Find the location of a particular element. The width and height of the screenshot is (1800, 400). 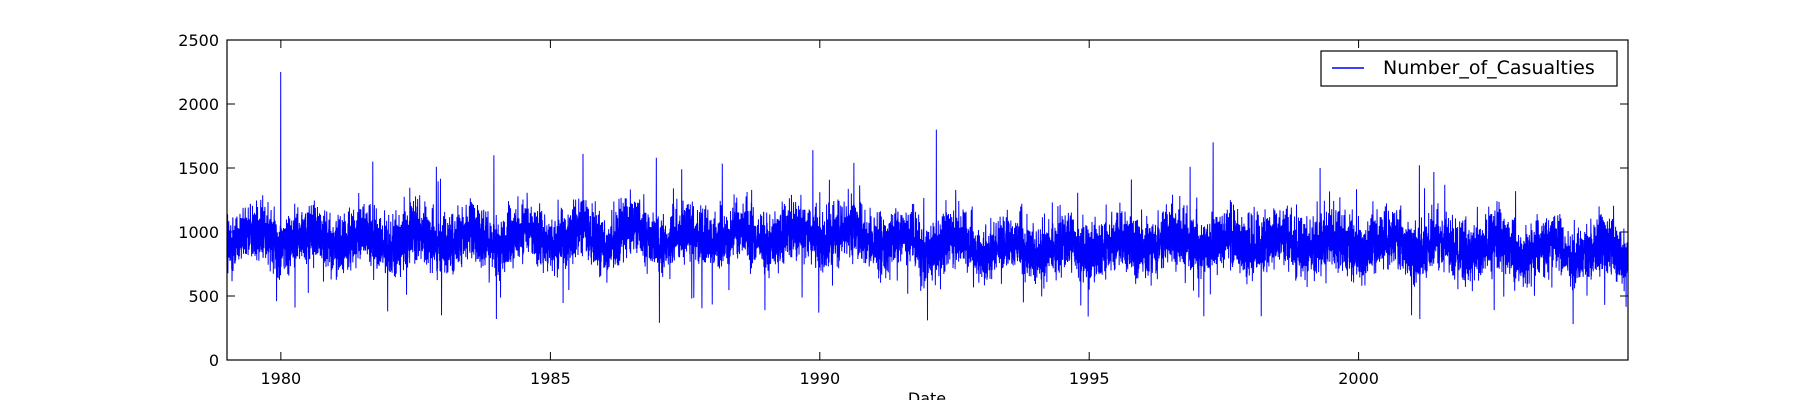

y-tick-label: 2500 is located at coordinates (198, 40).